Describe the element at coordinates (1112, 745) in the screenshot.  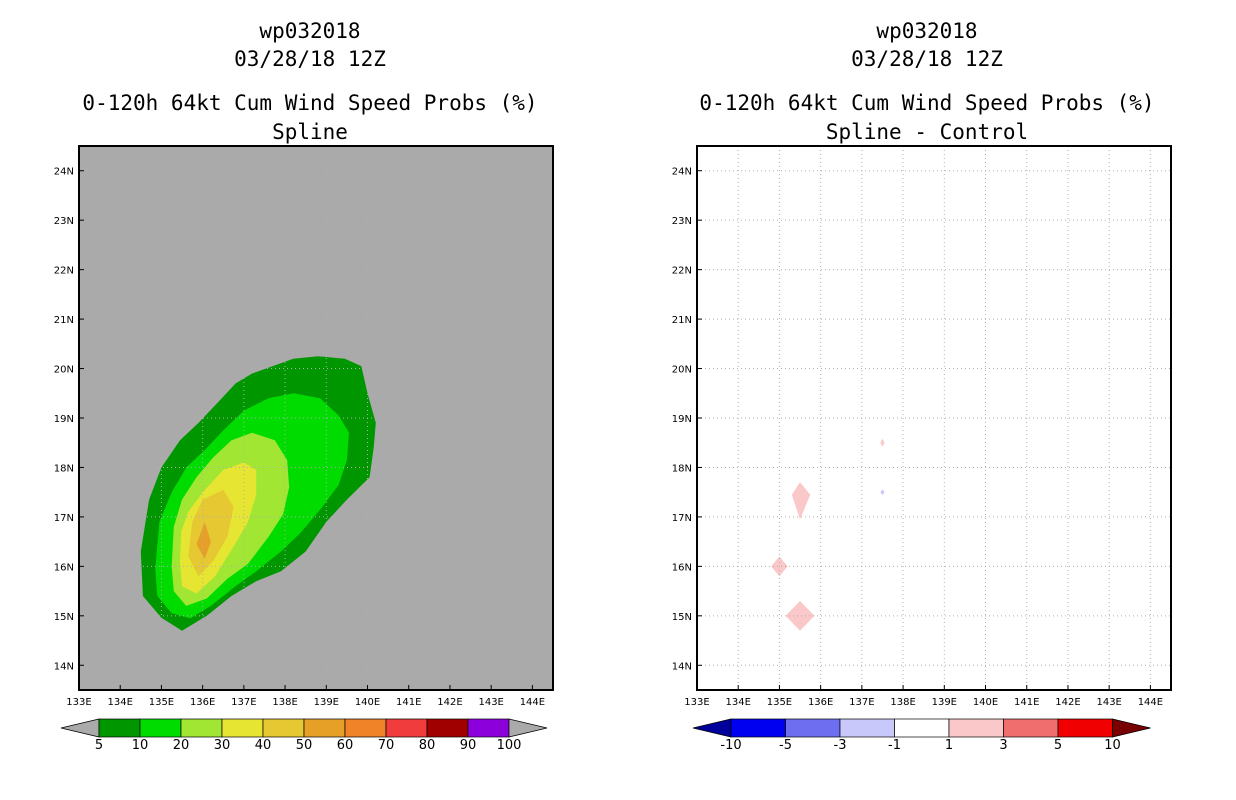
I see `colorbar-label: 10` at that location.